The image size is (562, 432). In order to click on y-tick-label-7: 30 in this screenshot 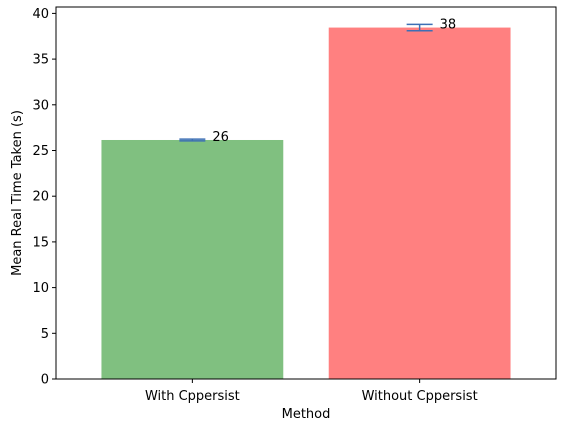, I will do `click(40, 105)`.